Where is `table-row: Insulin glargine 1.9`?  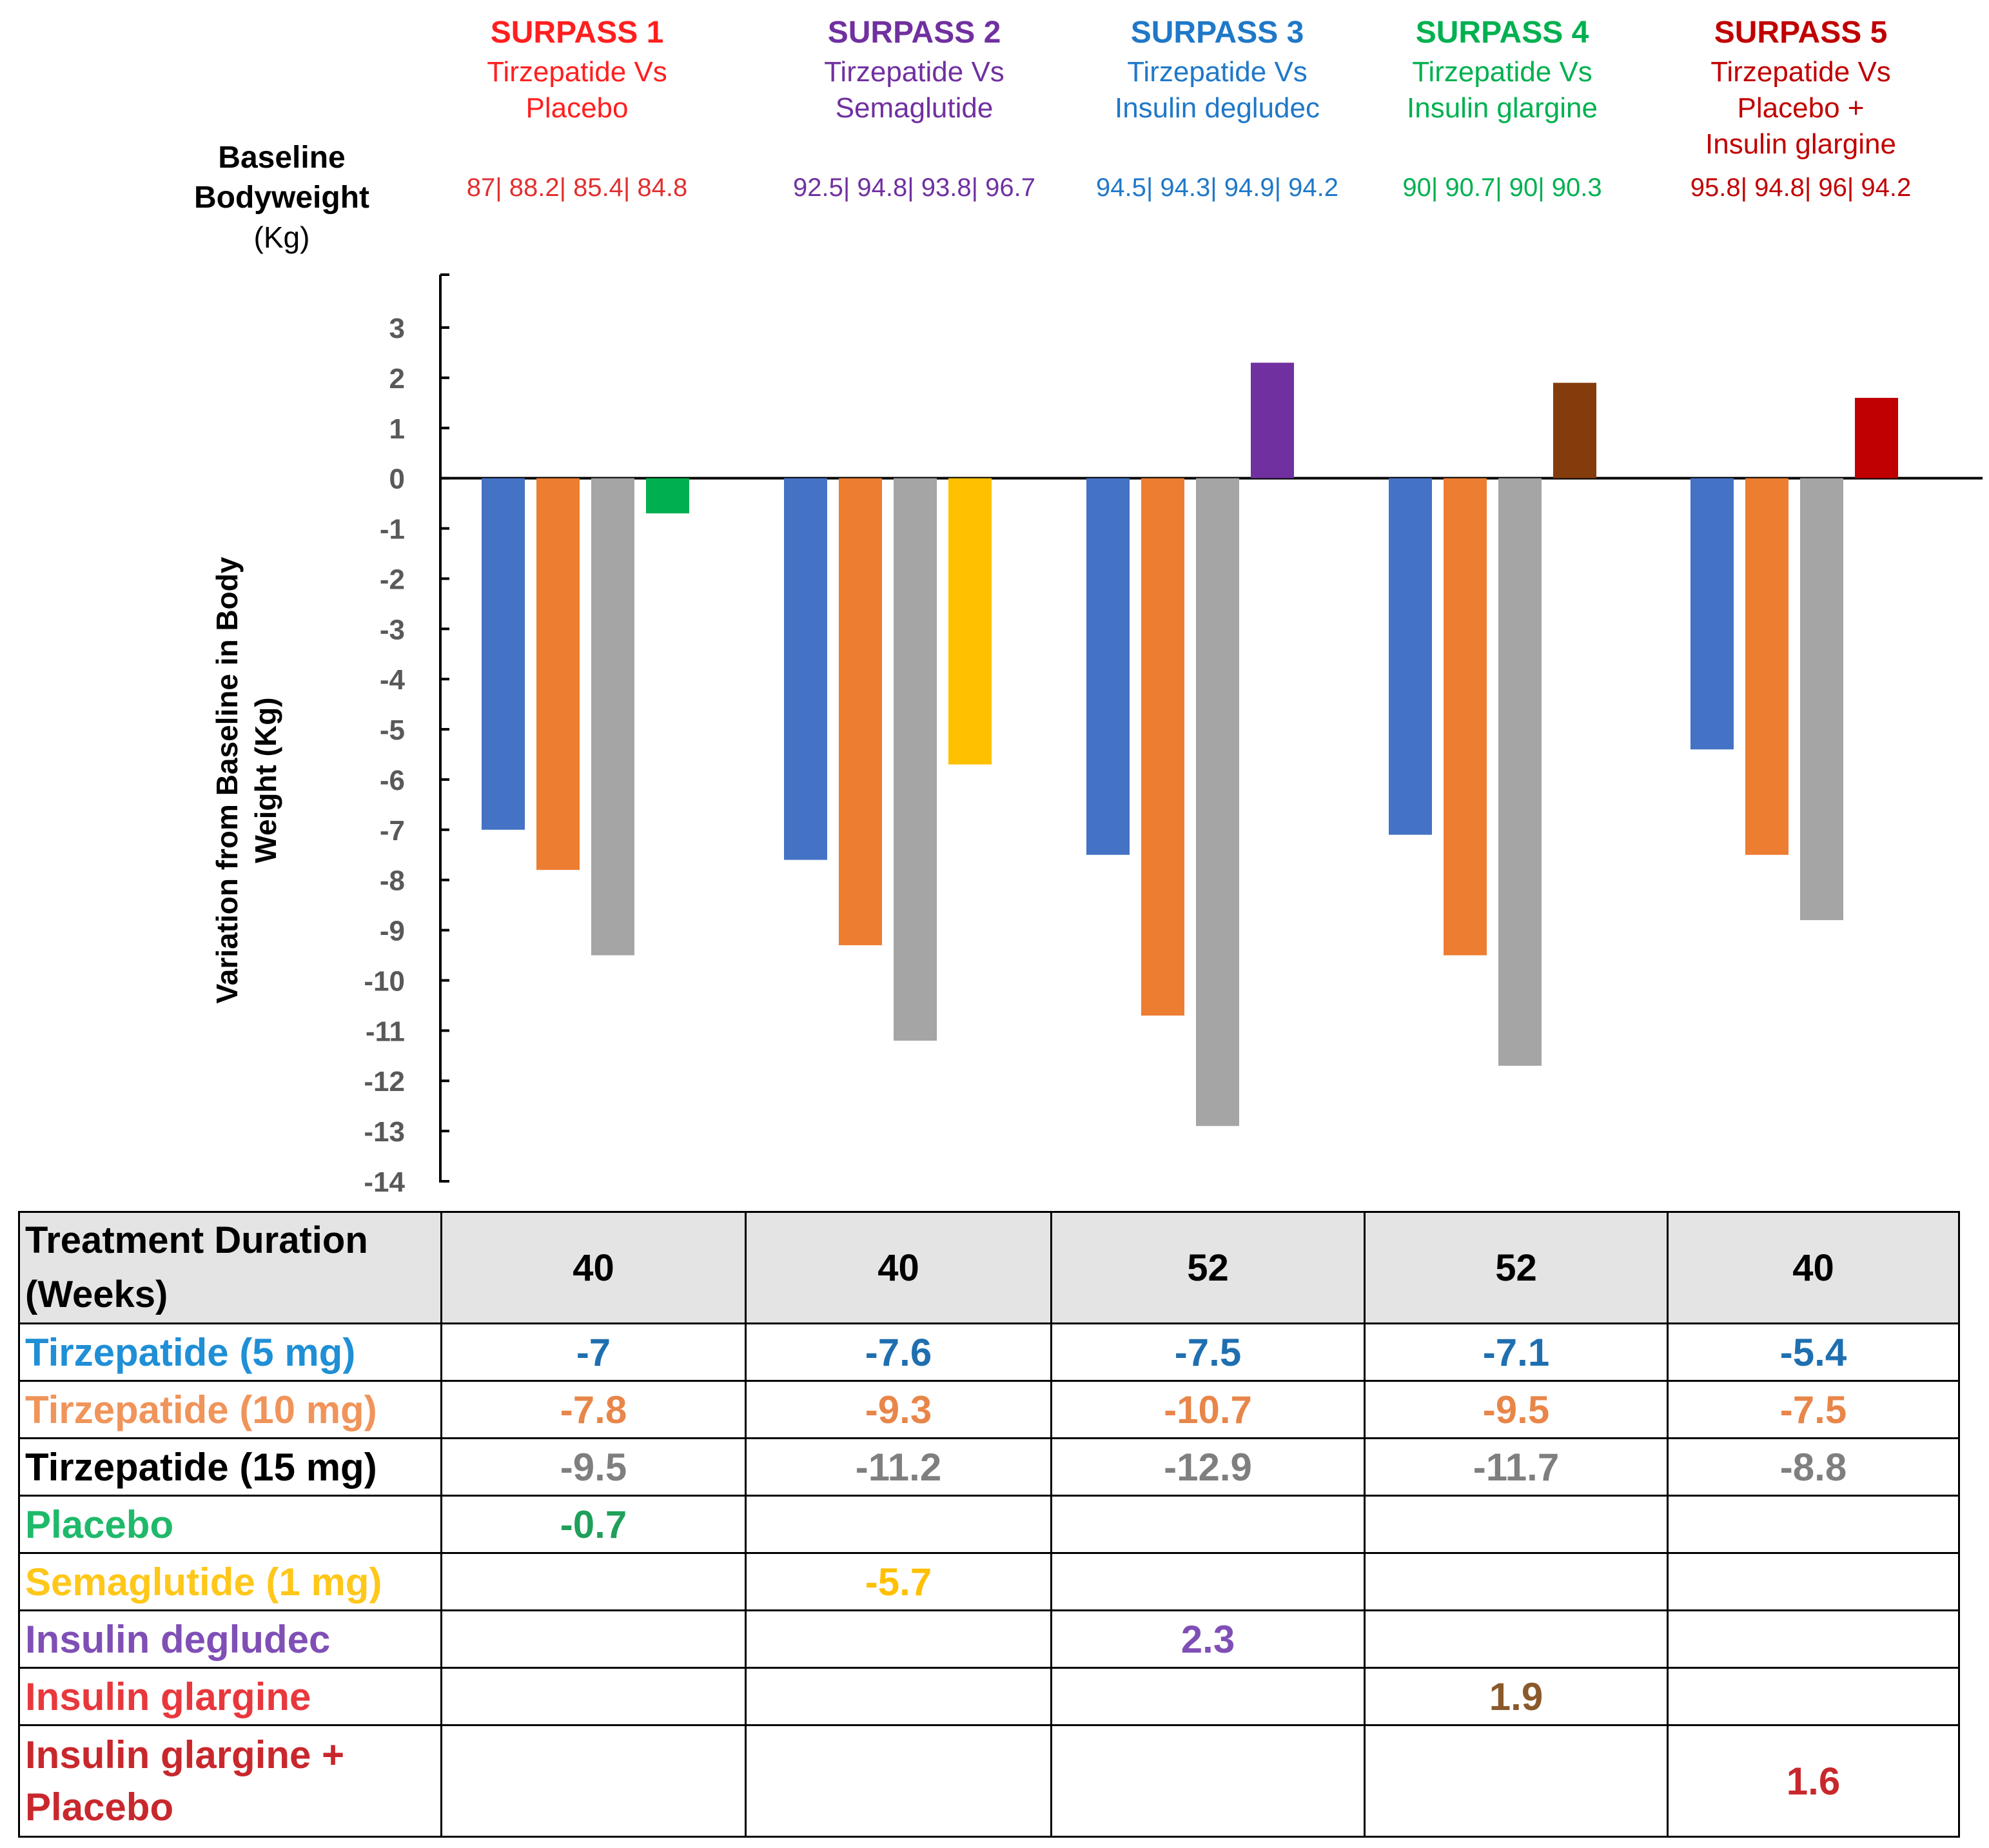 table-row: Insulin glargine 1.9 is located at coordinates (989, 1697).